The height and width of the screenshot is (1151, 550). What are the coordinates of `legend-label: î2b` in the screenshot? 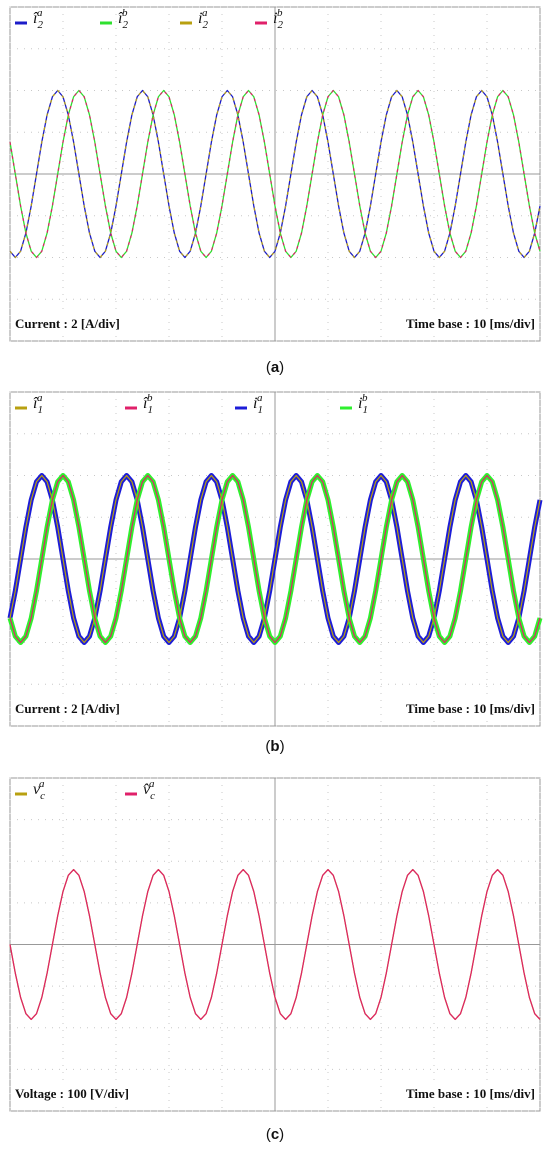 It's located at (123, 19).